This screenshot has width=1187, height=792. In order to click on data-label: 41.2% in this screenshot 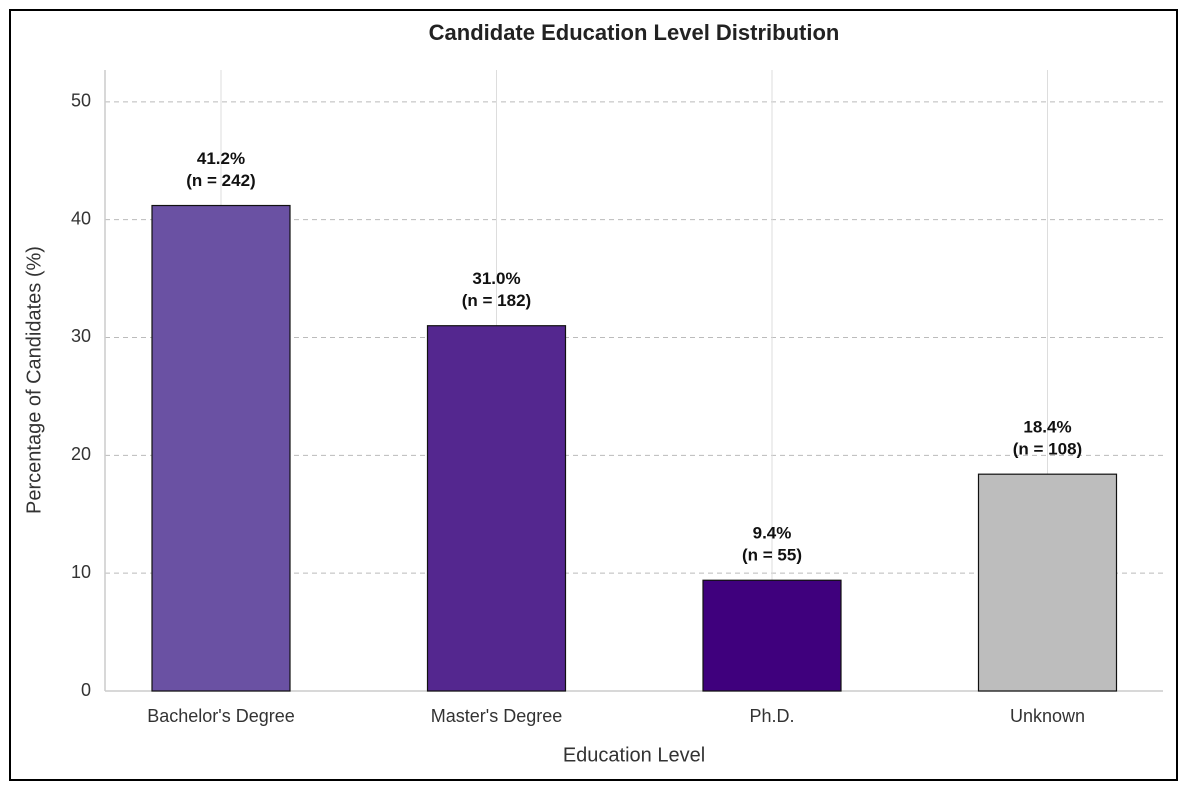, I will do `click(221, 158)`.